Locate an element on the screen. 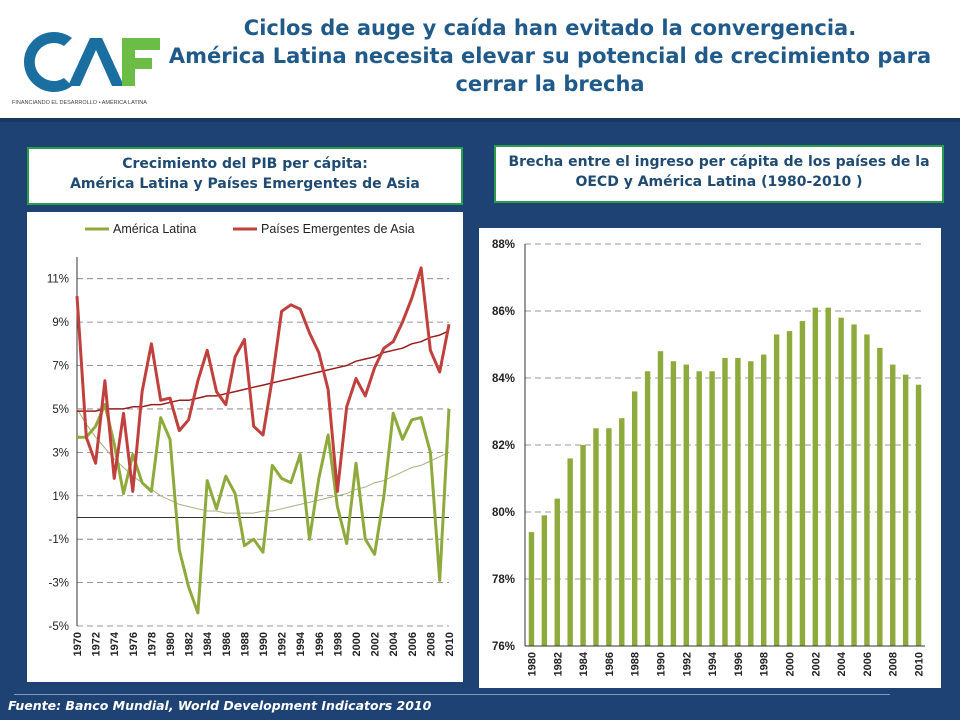 This screenshot has height=720, width=960. y-tick-label: -5% is located at coordinates (59, 627).